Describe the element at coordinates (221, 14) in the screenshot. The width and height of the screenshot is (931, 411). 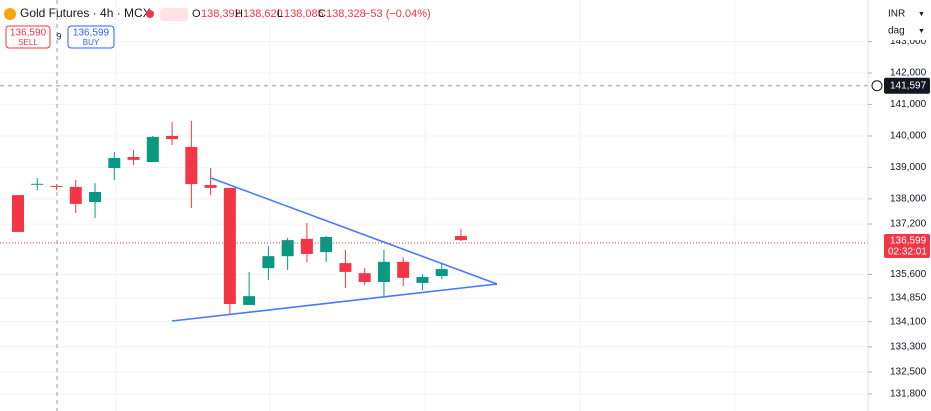
I see `header-open: 138,392` at that location.